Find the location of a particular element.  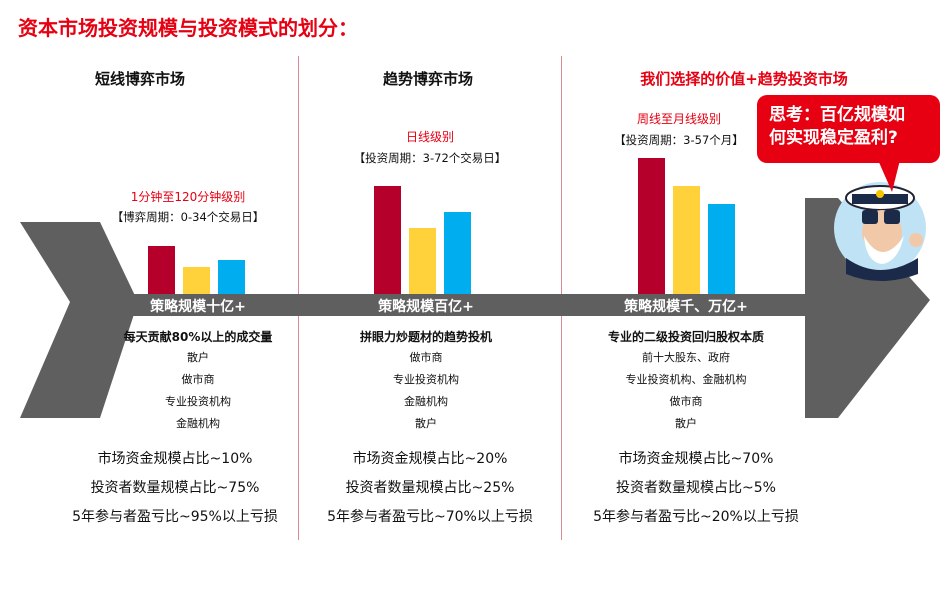

bar-chart-value is located at coordinates (688, 224).